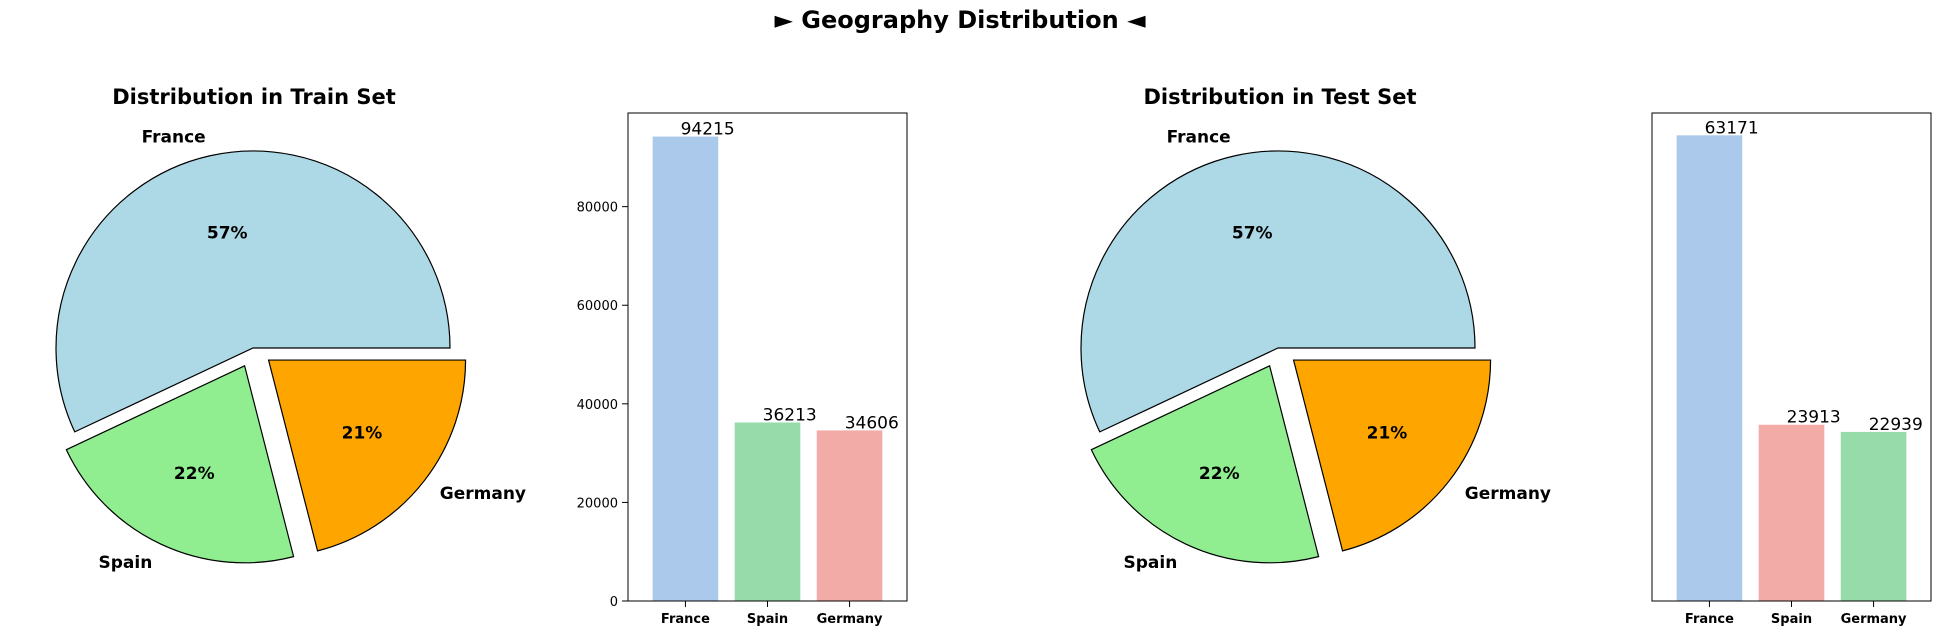  What do you see at coordinates (614, 602) in the screenshot?
I see `y-tick-label: 0` at bounding box center [614, 602].